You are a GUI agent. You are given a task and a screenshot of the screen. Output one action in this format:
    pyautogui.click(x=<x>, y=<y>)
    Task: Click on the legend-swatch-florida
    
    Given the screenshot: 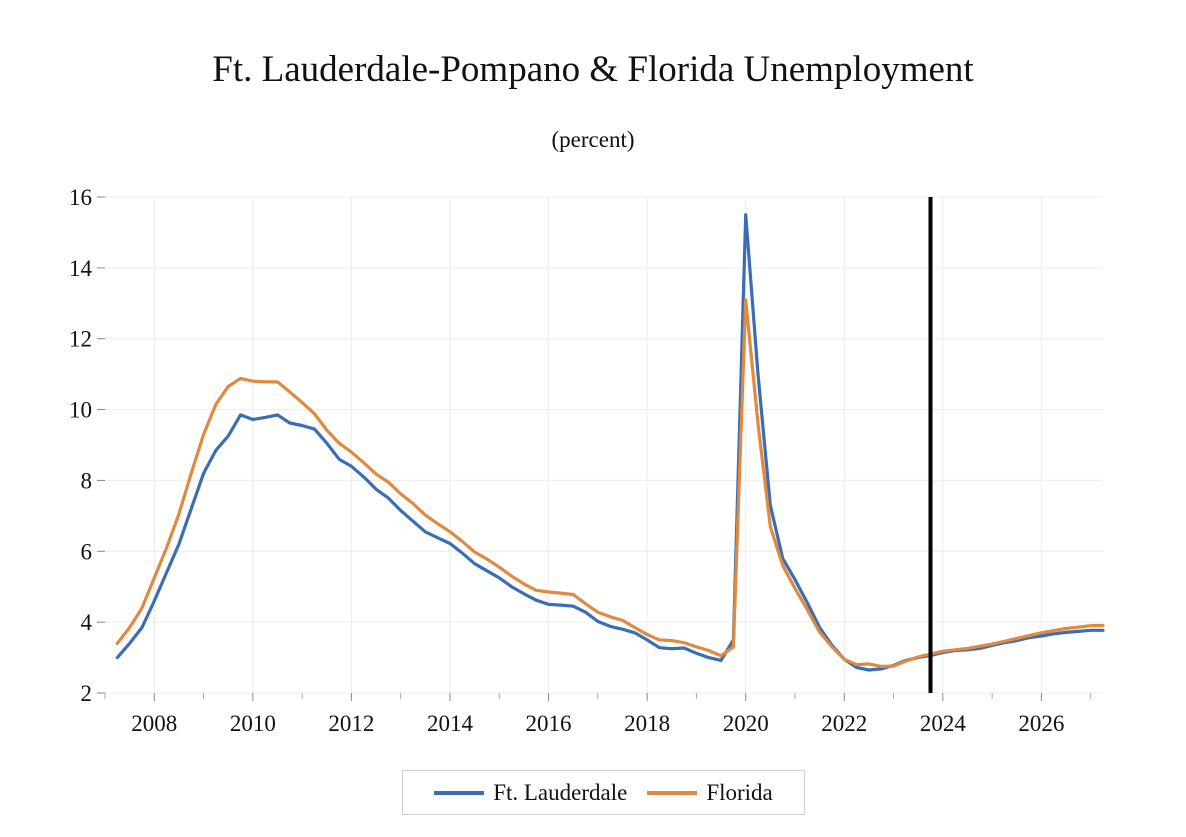 What is the action you would take?
    pyautogui.click(x=672, y=792)
    